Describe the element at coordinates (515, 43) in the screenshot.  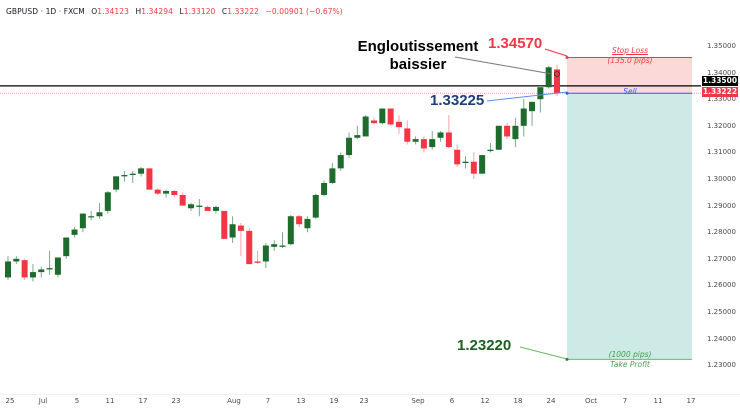
I see `stop-price-annotation: 1.34570` at that location.